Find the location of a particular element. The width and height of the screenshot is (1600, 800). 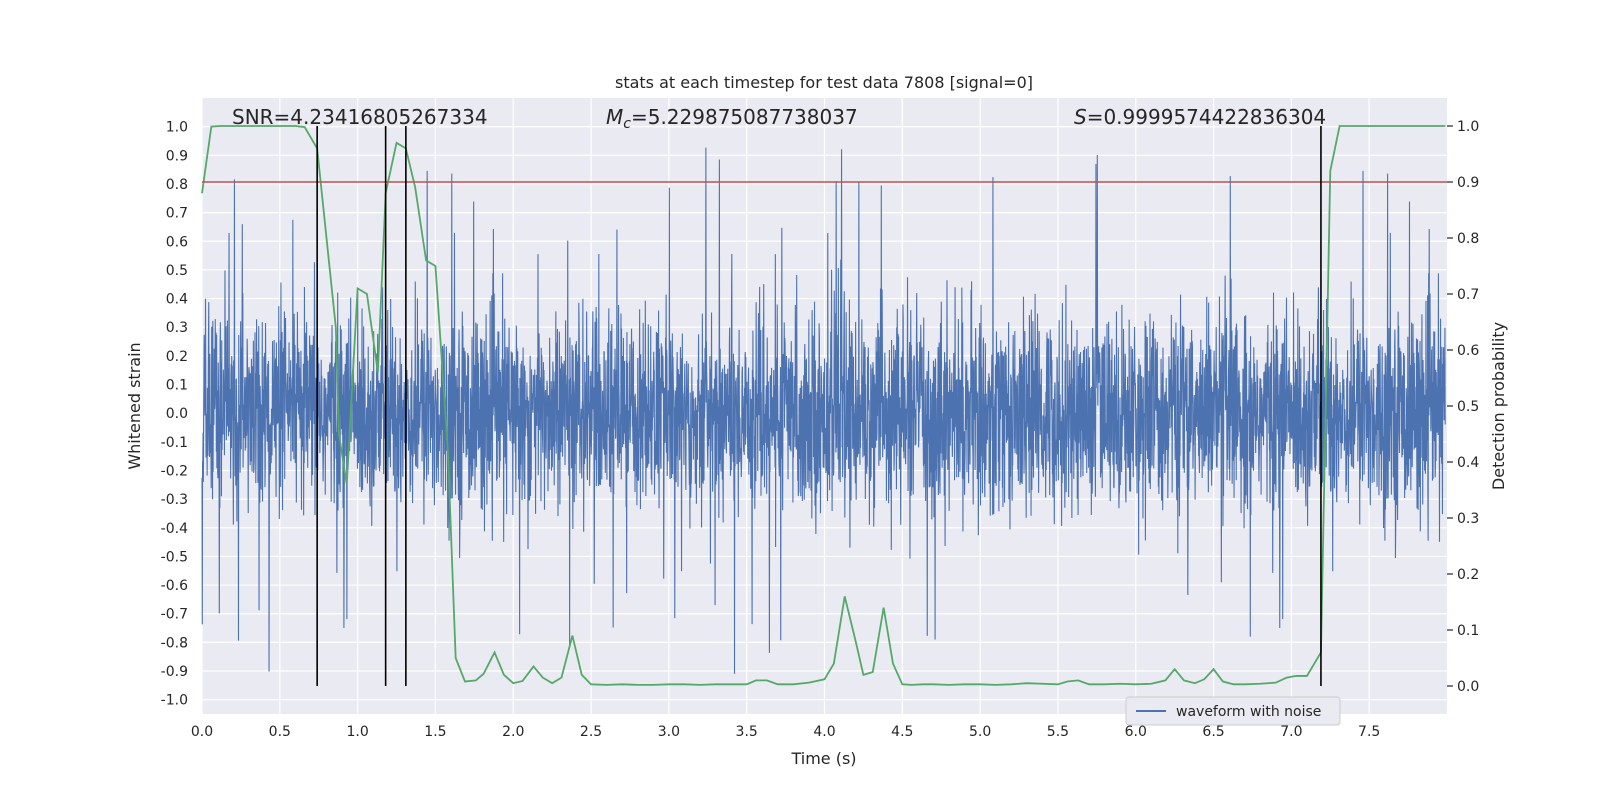

chirp-mass-value: =5.229875087738037 is located at coordinates (744, 117).